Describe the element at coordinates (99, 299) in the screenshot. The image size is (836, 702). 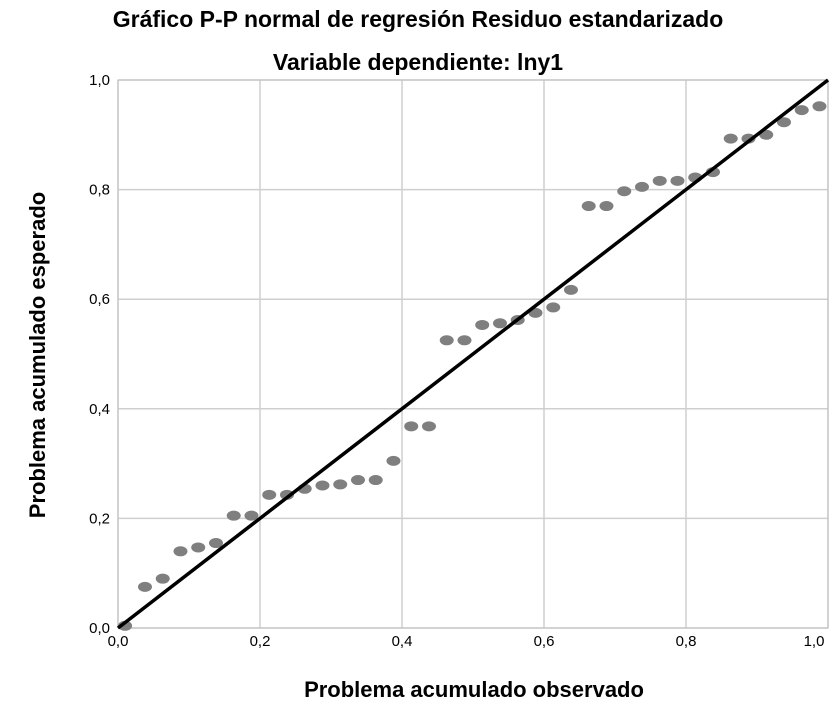
I see `y-tick-label: 0,6` at that location.